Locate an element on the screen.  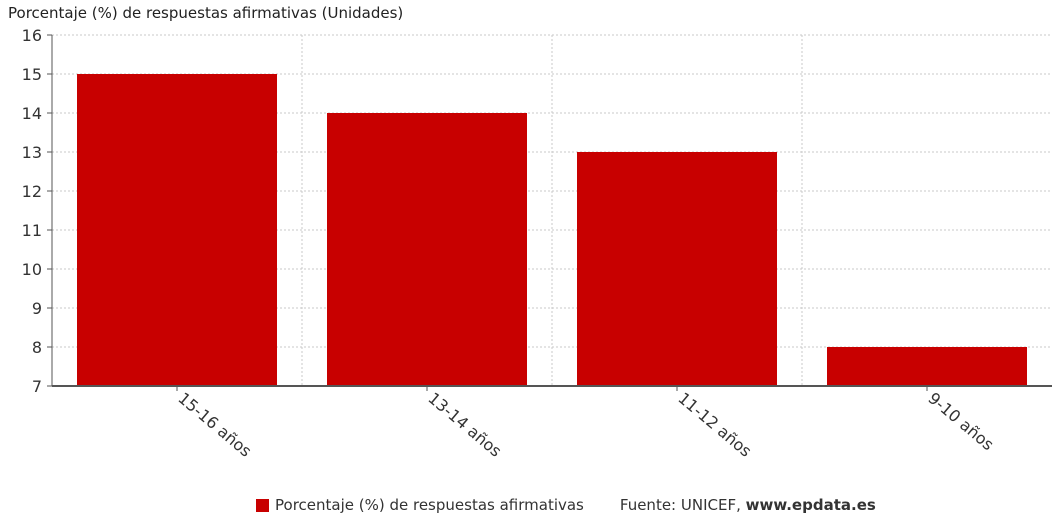
source-label: Fuente: UNICEF, www.epdata.es is located at coordinates (748, 505).